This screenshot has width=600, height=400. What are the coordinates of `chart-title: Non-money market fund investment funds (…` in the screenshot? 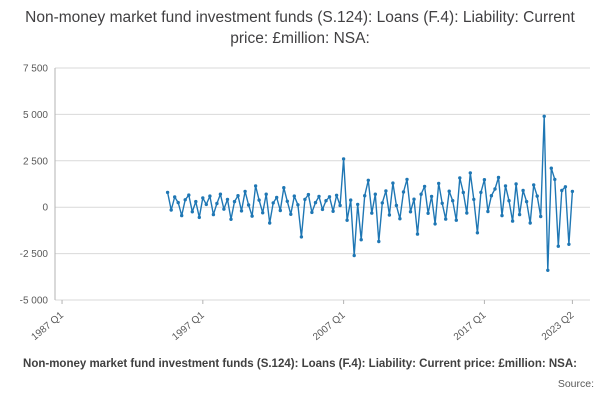 It's located at (300, 28).